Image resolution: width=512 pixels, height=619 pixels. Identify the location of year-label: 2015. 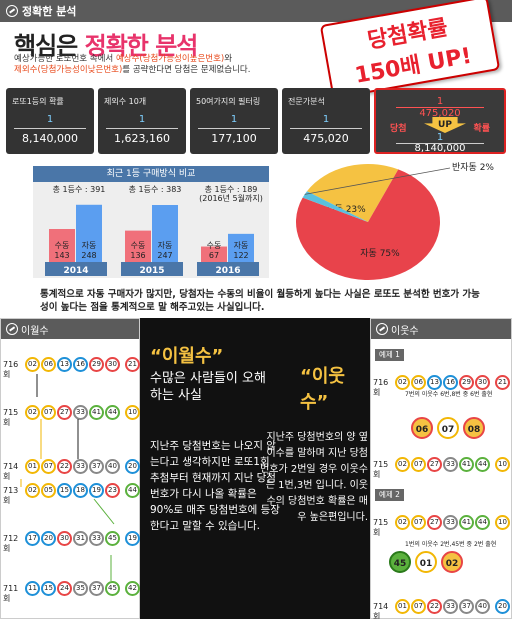
(151, 271).